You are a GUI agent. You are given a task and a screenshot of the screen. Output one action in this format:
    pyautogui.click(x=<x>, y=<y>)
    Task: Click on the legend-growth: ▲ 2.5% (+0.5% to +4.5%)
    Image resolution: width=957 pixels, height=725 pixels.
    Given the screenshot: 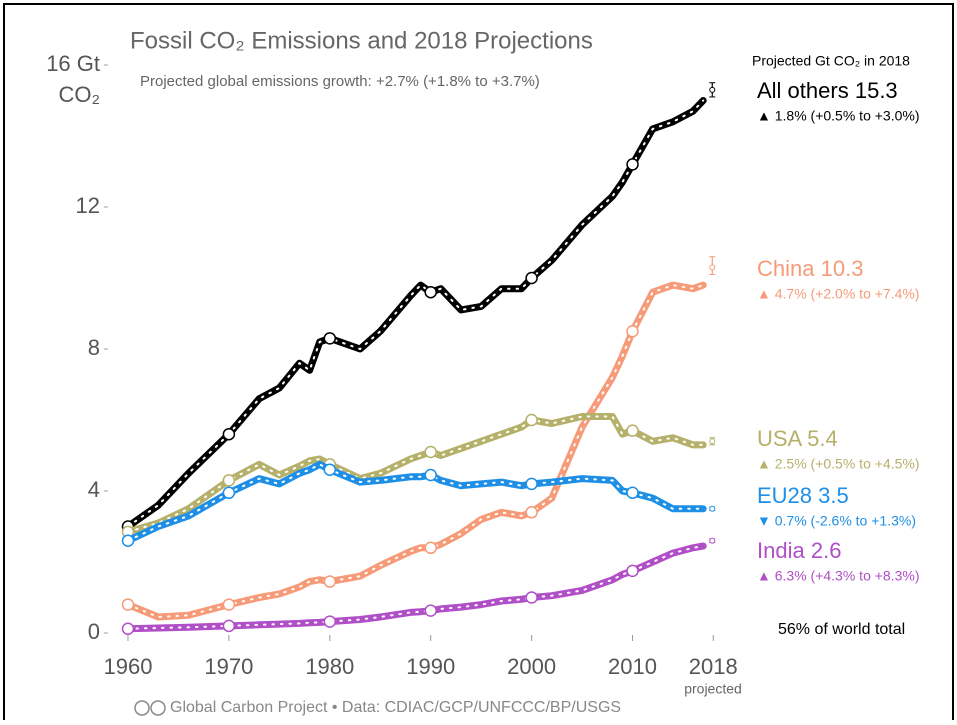 What is the action you would take?
    pyautogui.click(x=838, y=464)
    